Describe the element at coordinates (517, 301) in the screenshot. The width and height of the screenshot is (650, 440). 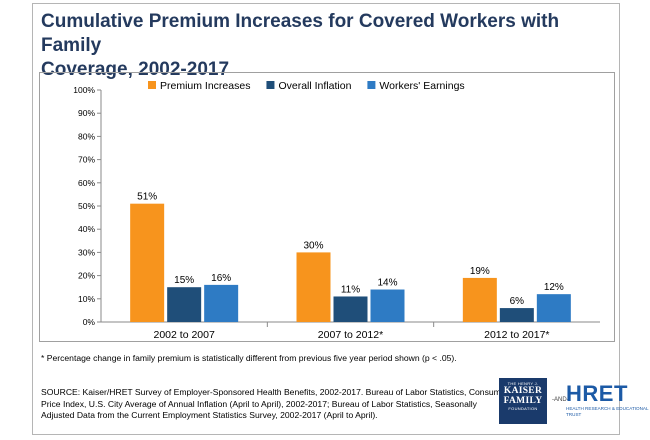
I see `data-label: 6%` at that location.